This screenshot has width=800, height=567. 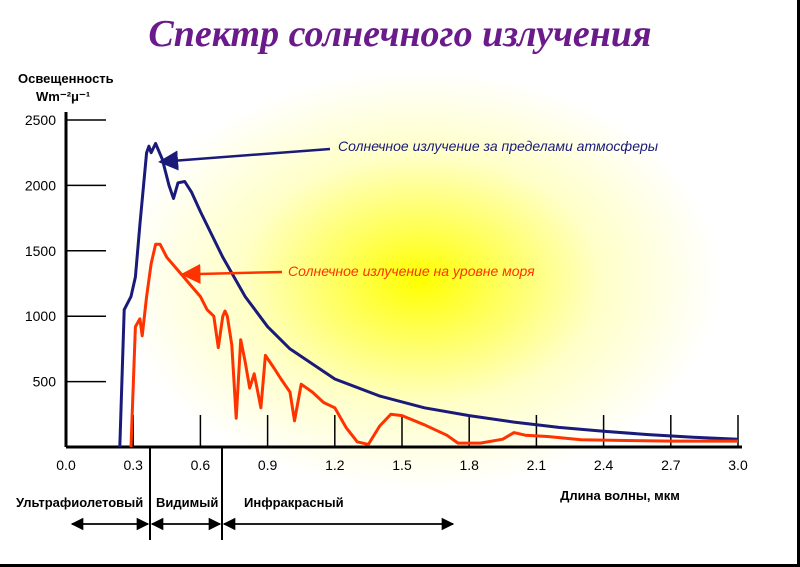 What do you see at coordinates (40, 120) in the screenshot?
I see `y-tick-label: 2500` at bounding box center [40, 120].